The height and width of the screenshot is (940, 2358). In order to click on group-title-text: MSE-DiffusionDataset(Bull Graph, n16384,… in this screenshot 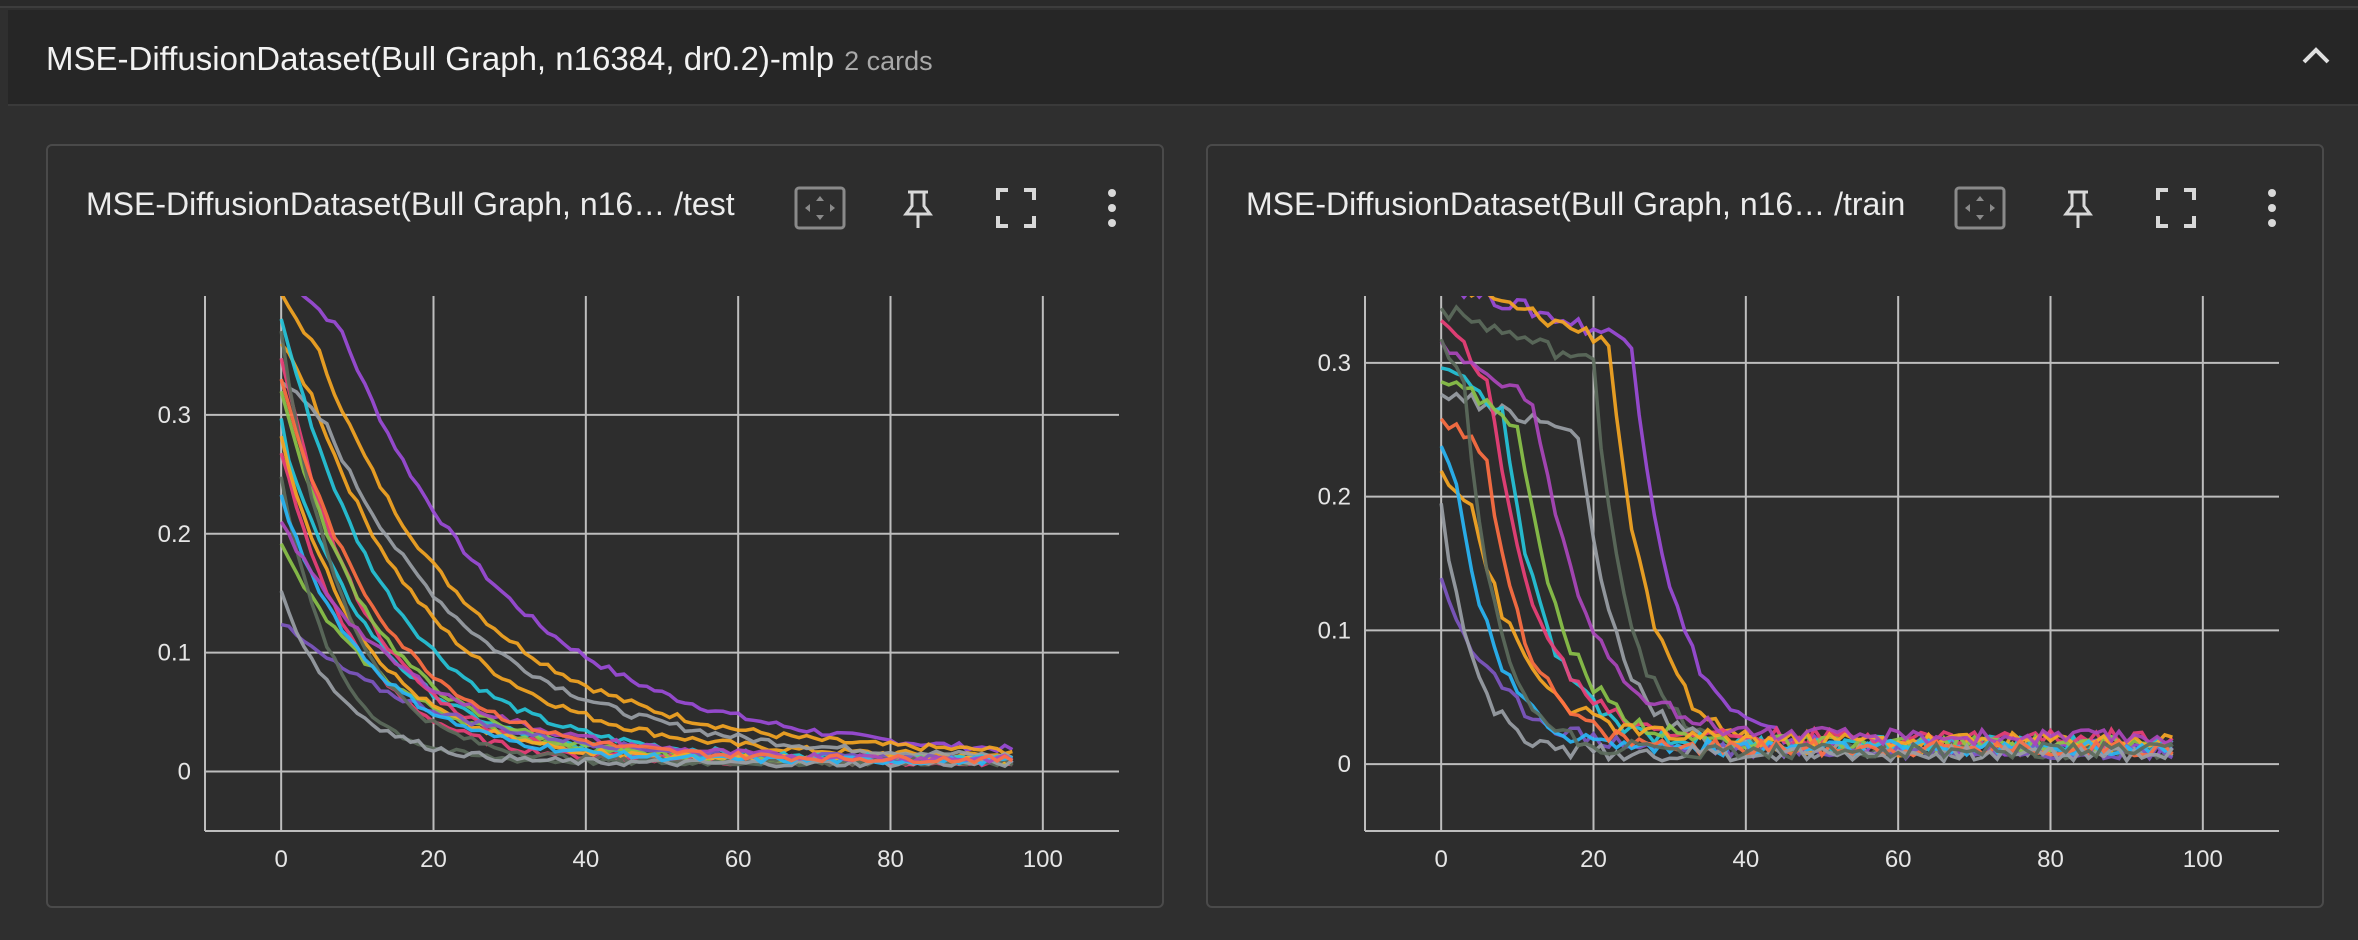, I will do `click(440, 58)`.